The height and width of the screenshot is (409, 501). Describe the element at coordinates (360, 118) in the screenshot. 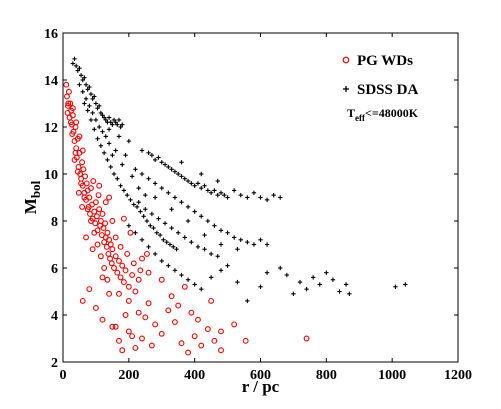

I see `legend-note-sub: eff` at that location.